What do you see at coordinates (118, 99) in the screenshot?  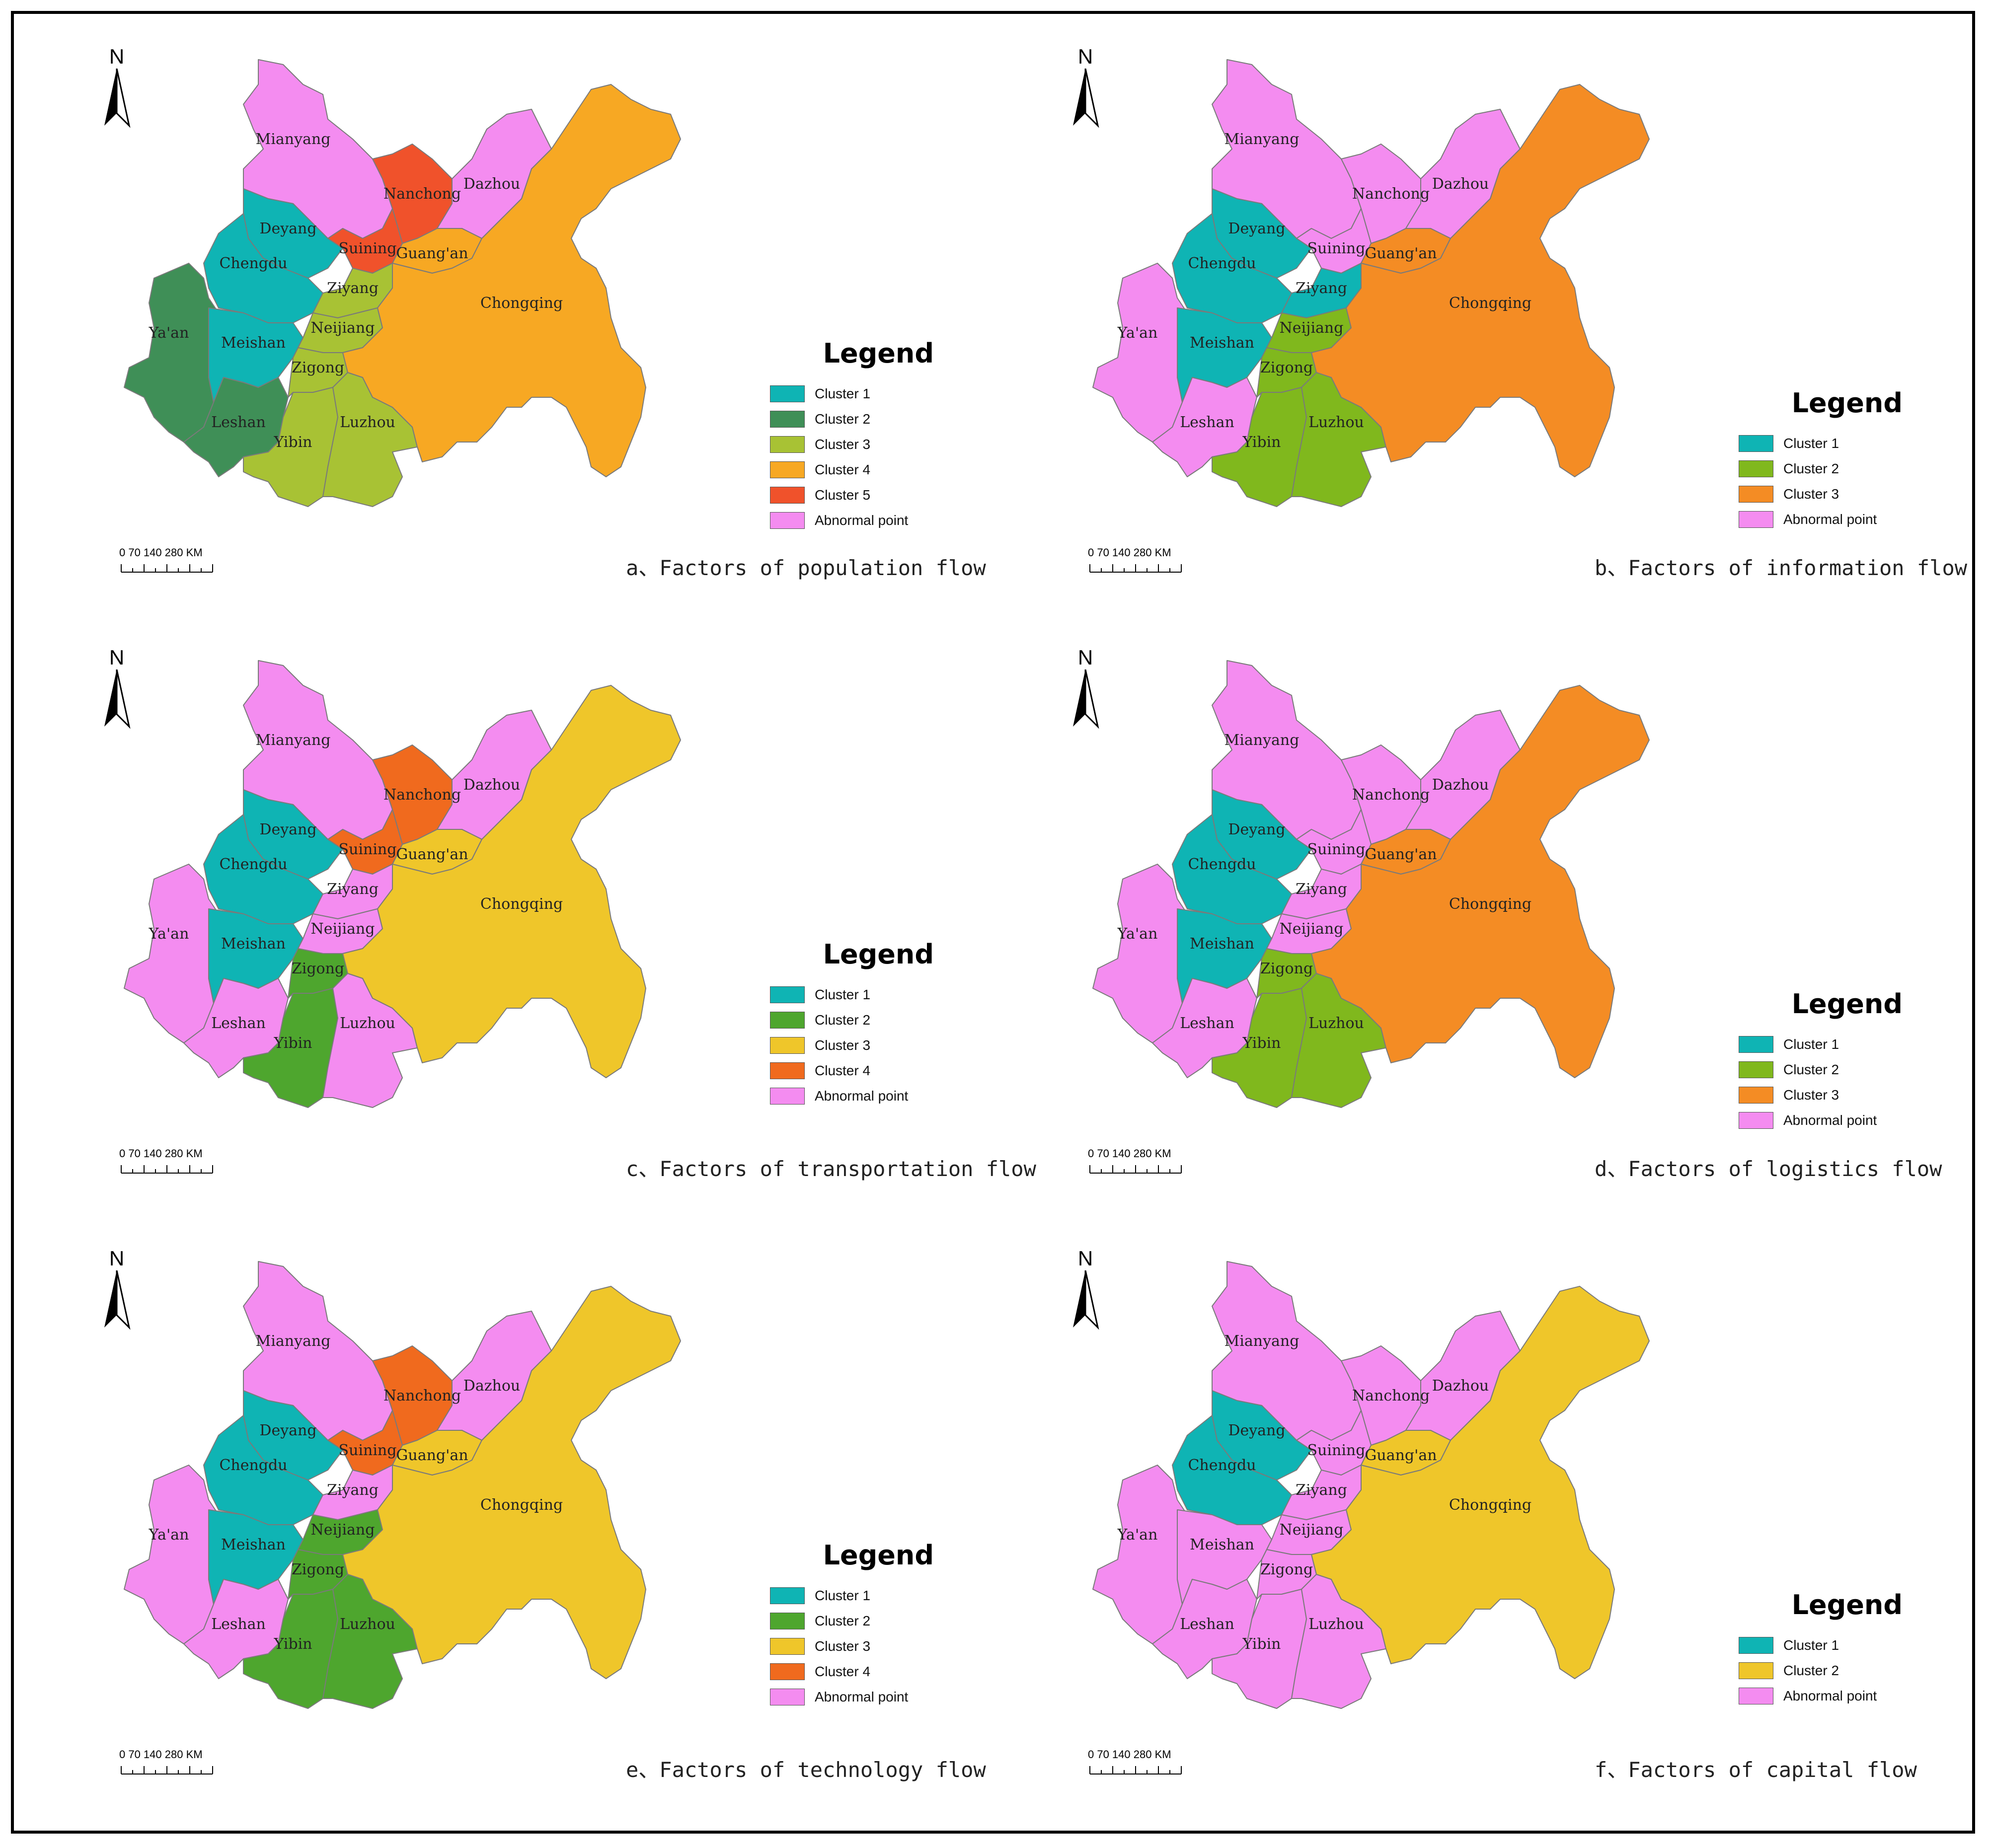 I see `north-arrow-icon` at bounding box center [118, 99].